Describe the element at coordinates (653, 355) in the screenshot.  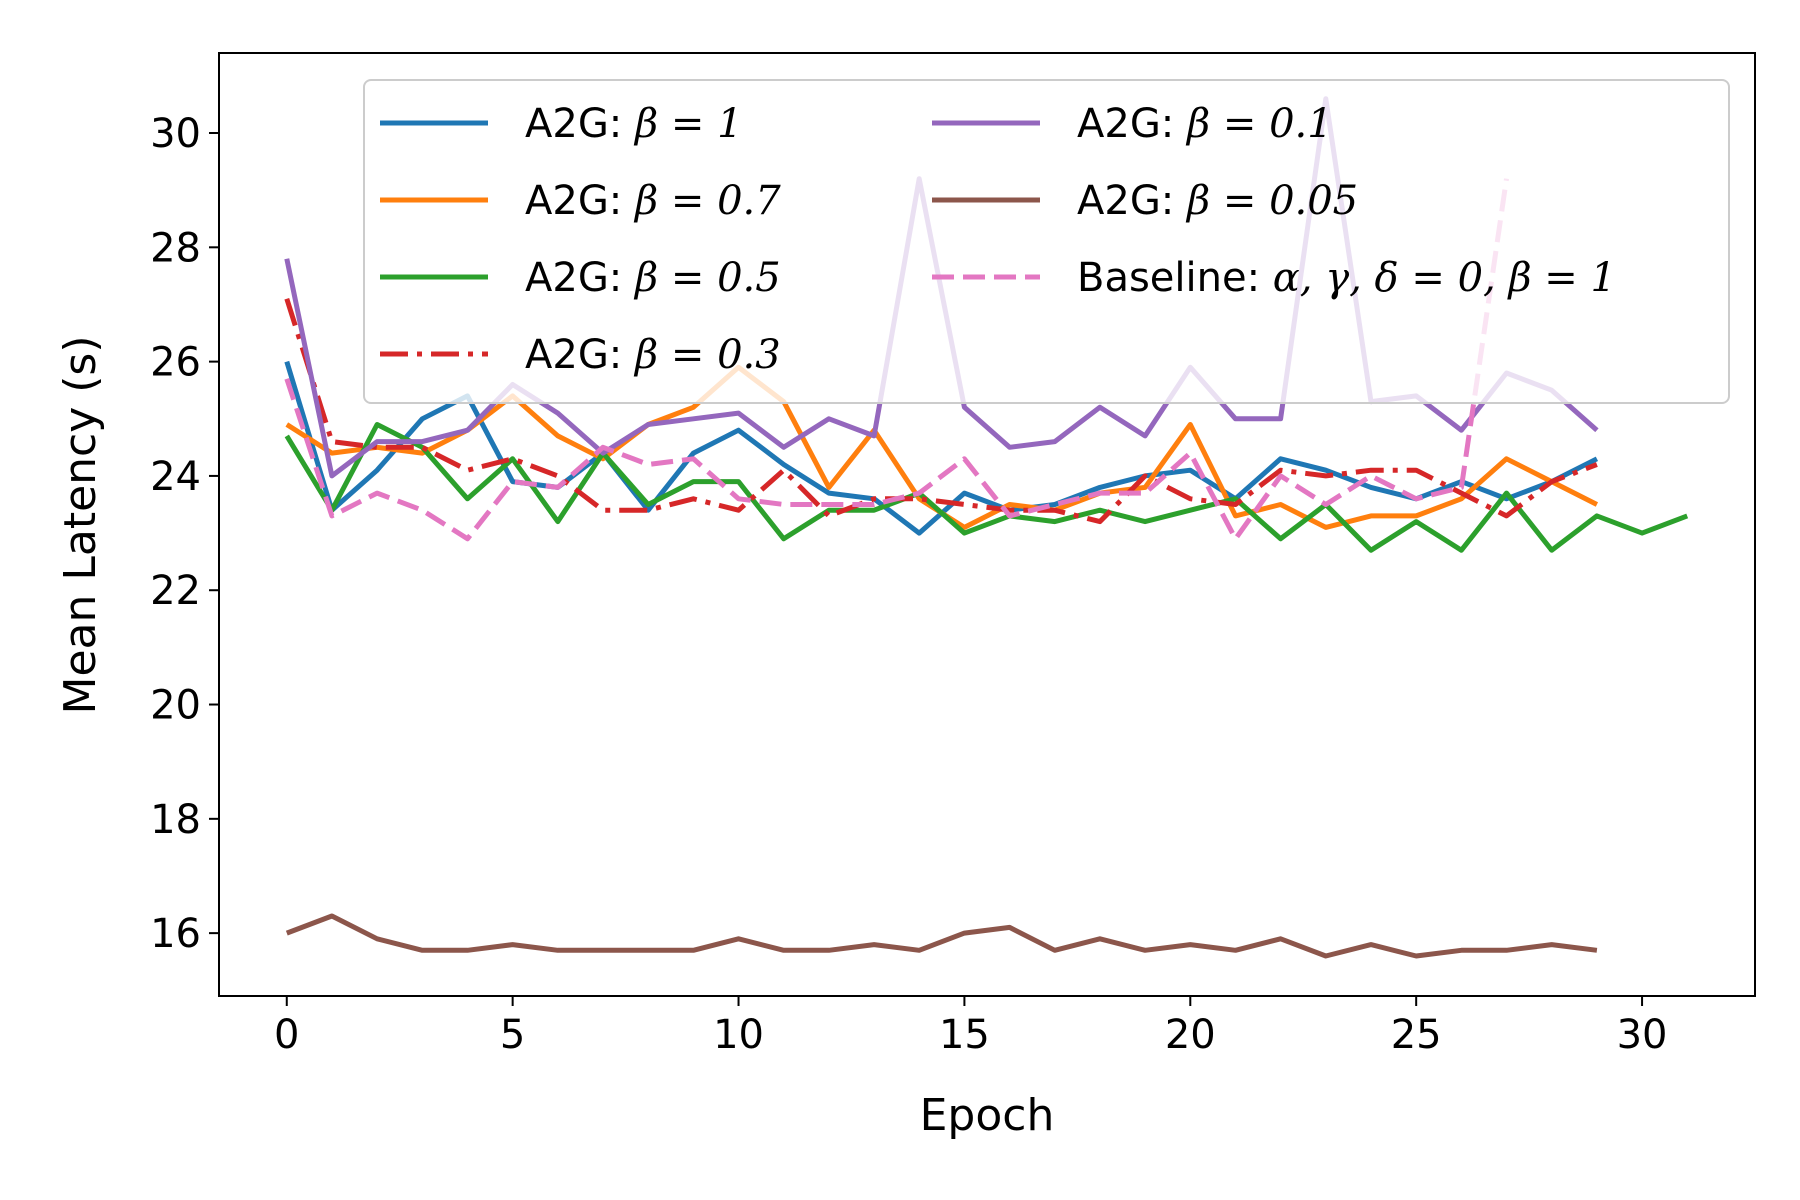
I see `legend-label-3: A2G: β = 0.3` at that location.